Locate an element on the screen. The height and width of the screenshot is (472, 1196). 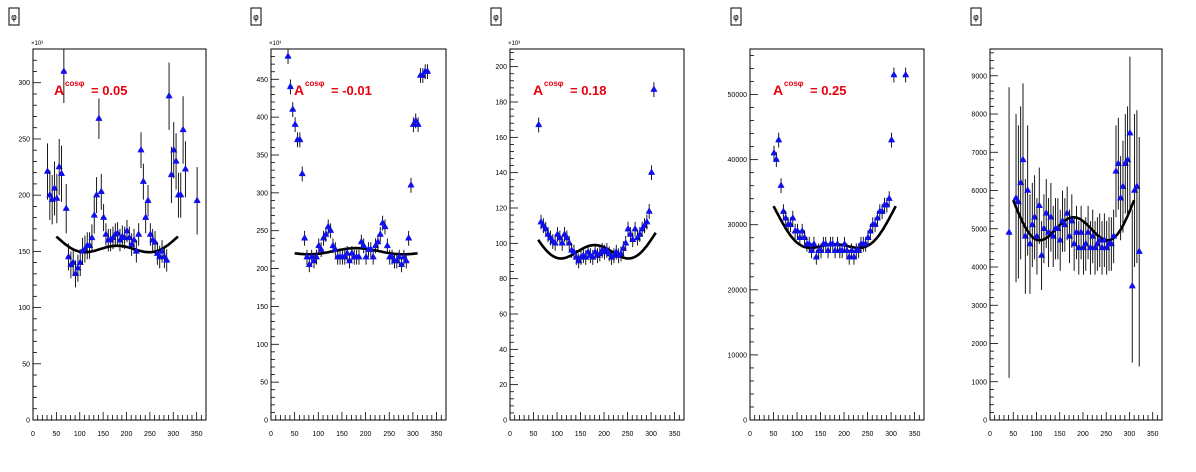
y-tick-label: 9000 is located at coordinates (979, 76).